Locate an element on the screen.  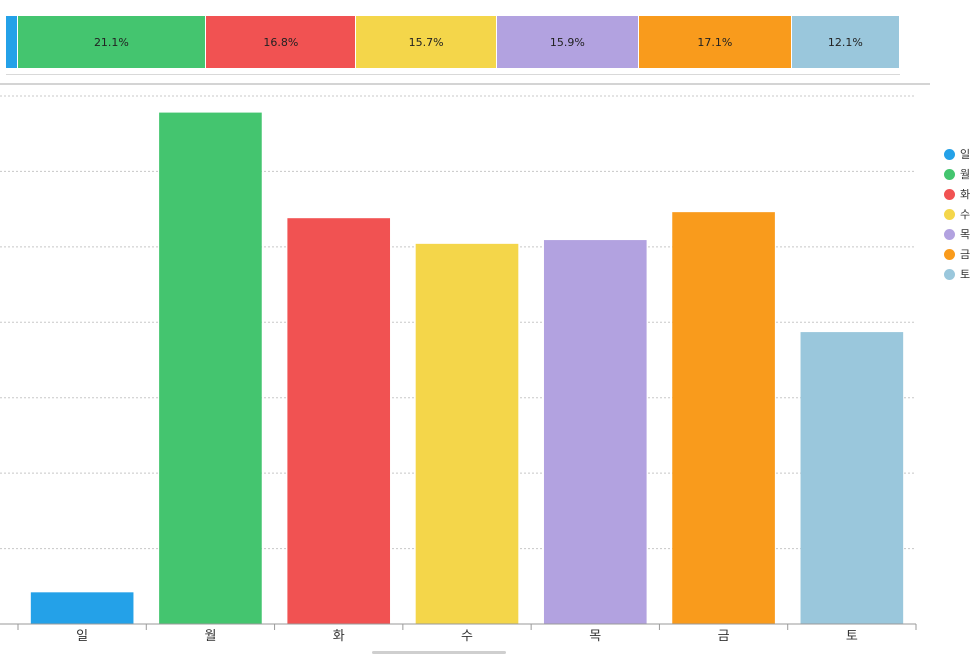
legend-item: 목 is located at coordinates (962, 234).